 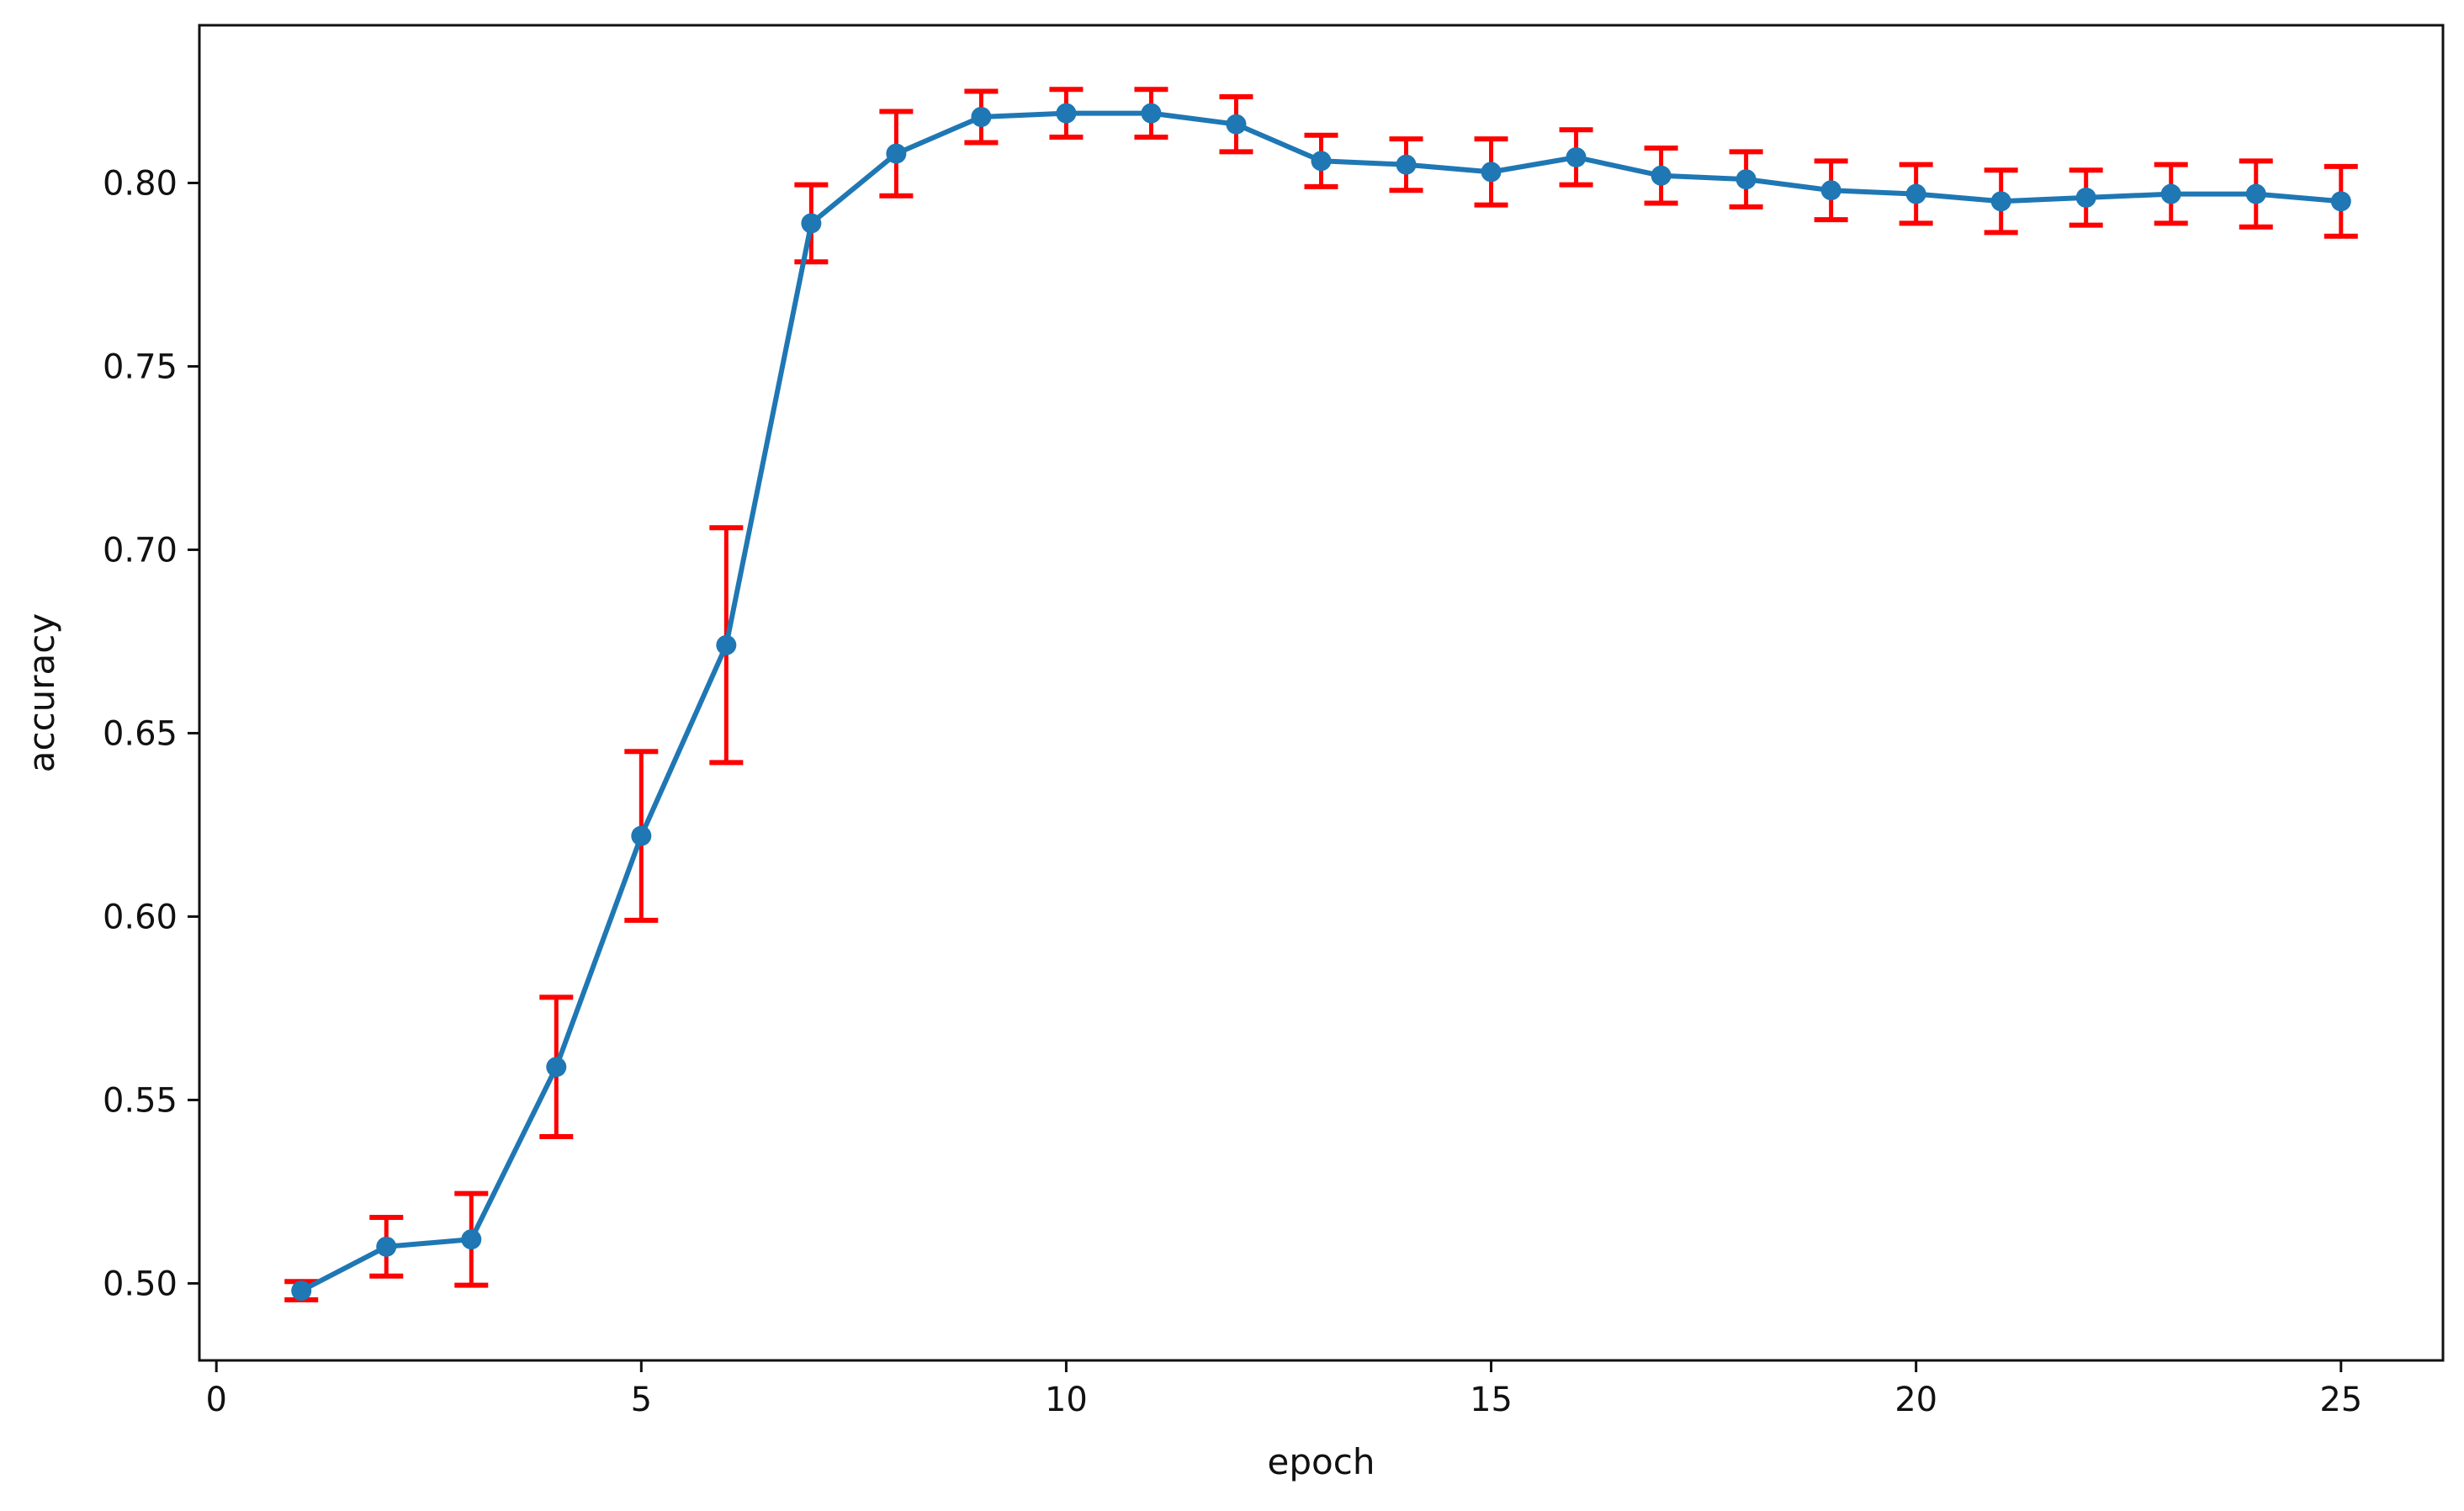 I want to click on x-tick-label: 20, so click(x=1916, y=1400).